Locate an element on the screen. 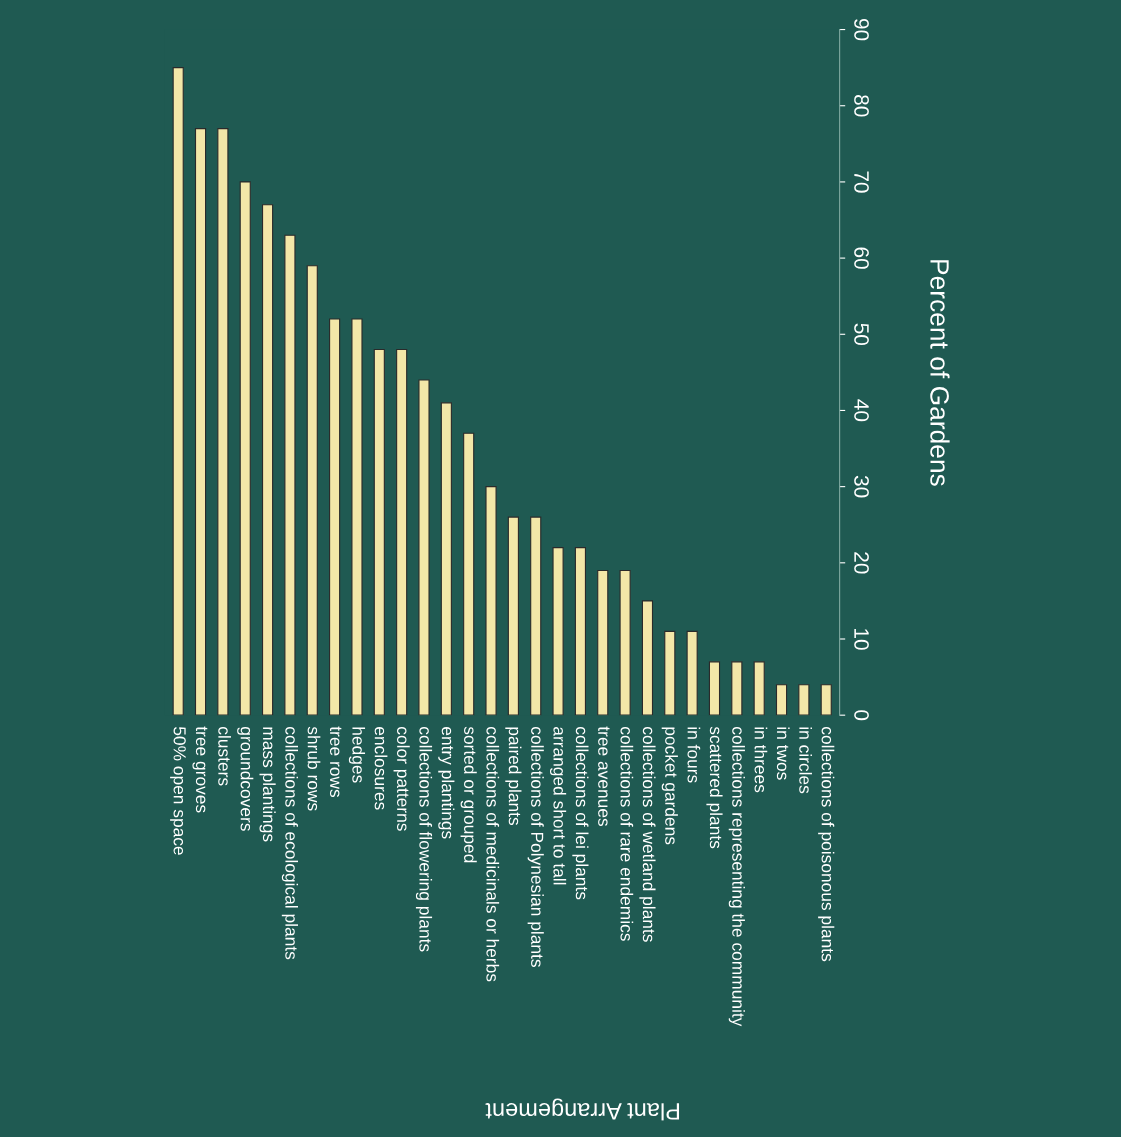 Image resolution: width=1121 pixels, height=1137 pixels. x-tick-label: entry plantings is located at coordinates (446, 783).